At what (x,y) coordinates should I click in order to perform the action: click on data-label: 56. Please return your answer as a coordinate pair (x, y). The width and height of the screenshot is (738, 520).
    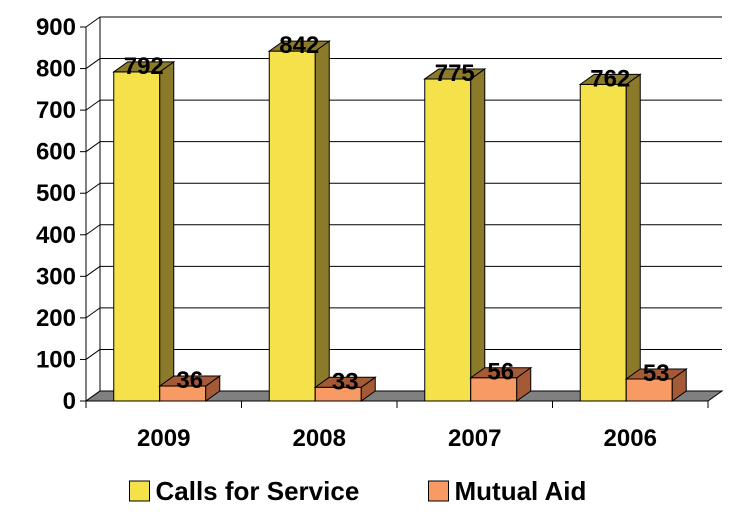
    Looking at the image, I should click on (500, 372).